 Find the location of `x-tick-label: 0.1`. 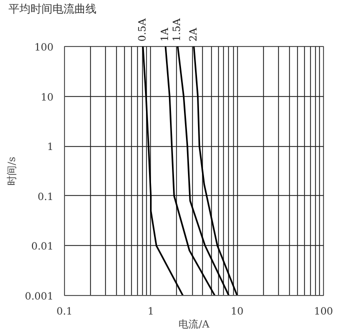

x-tick-label: 0.1 is located at coordinates (64, 312).